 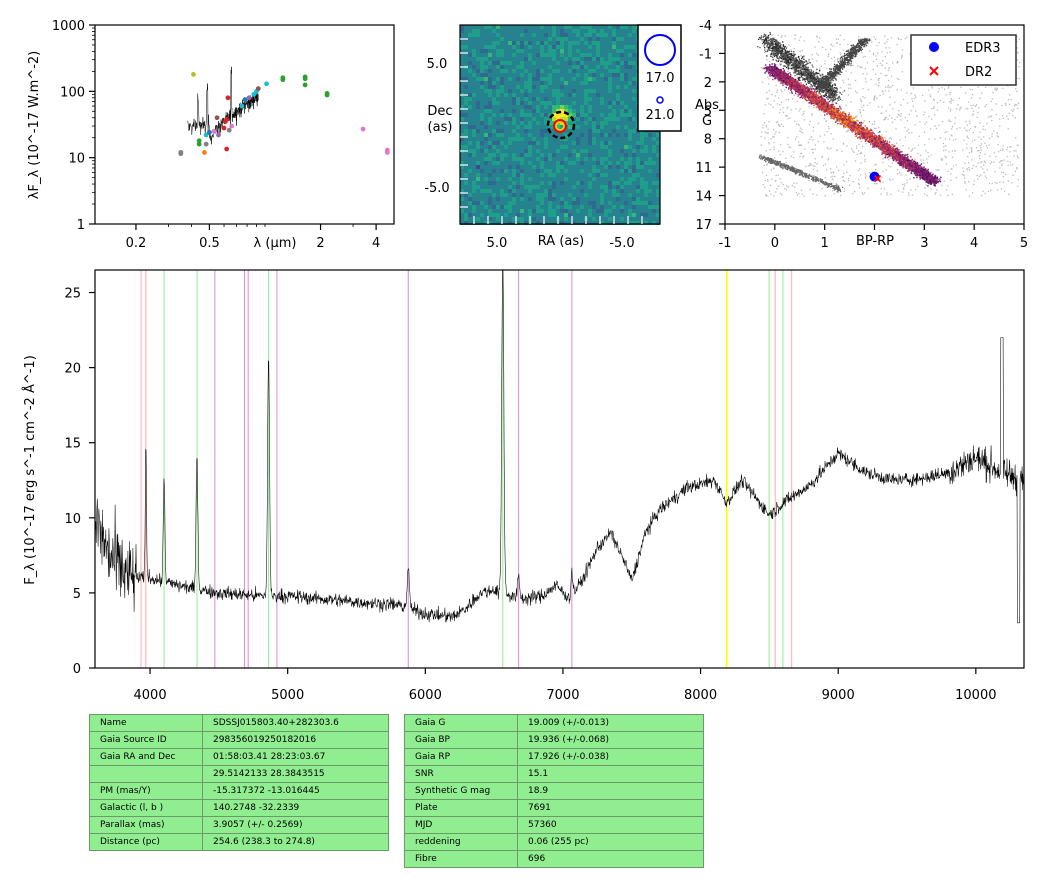 I want to click on cutout-x-tick-right: -5.0, so click(x=621, y=243).